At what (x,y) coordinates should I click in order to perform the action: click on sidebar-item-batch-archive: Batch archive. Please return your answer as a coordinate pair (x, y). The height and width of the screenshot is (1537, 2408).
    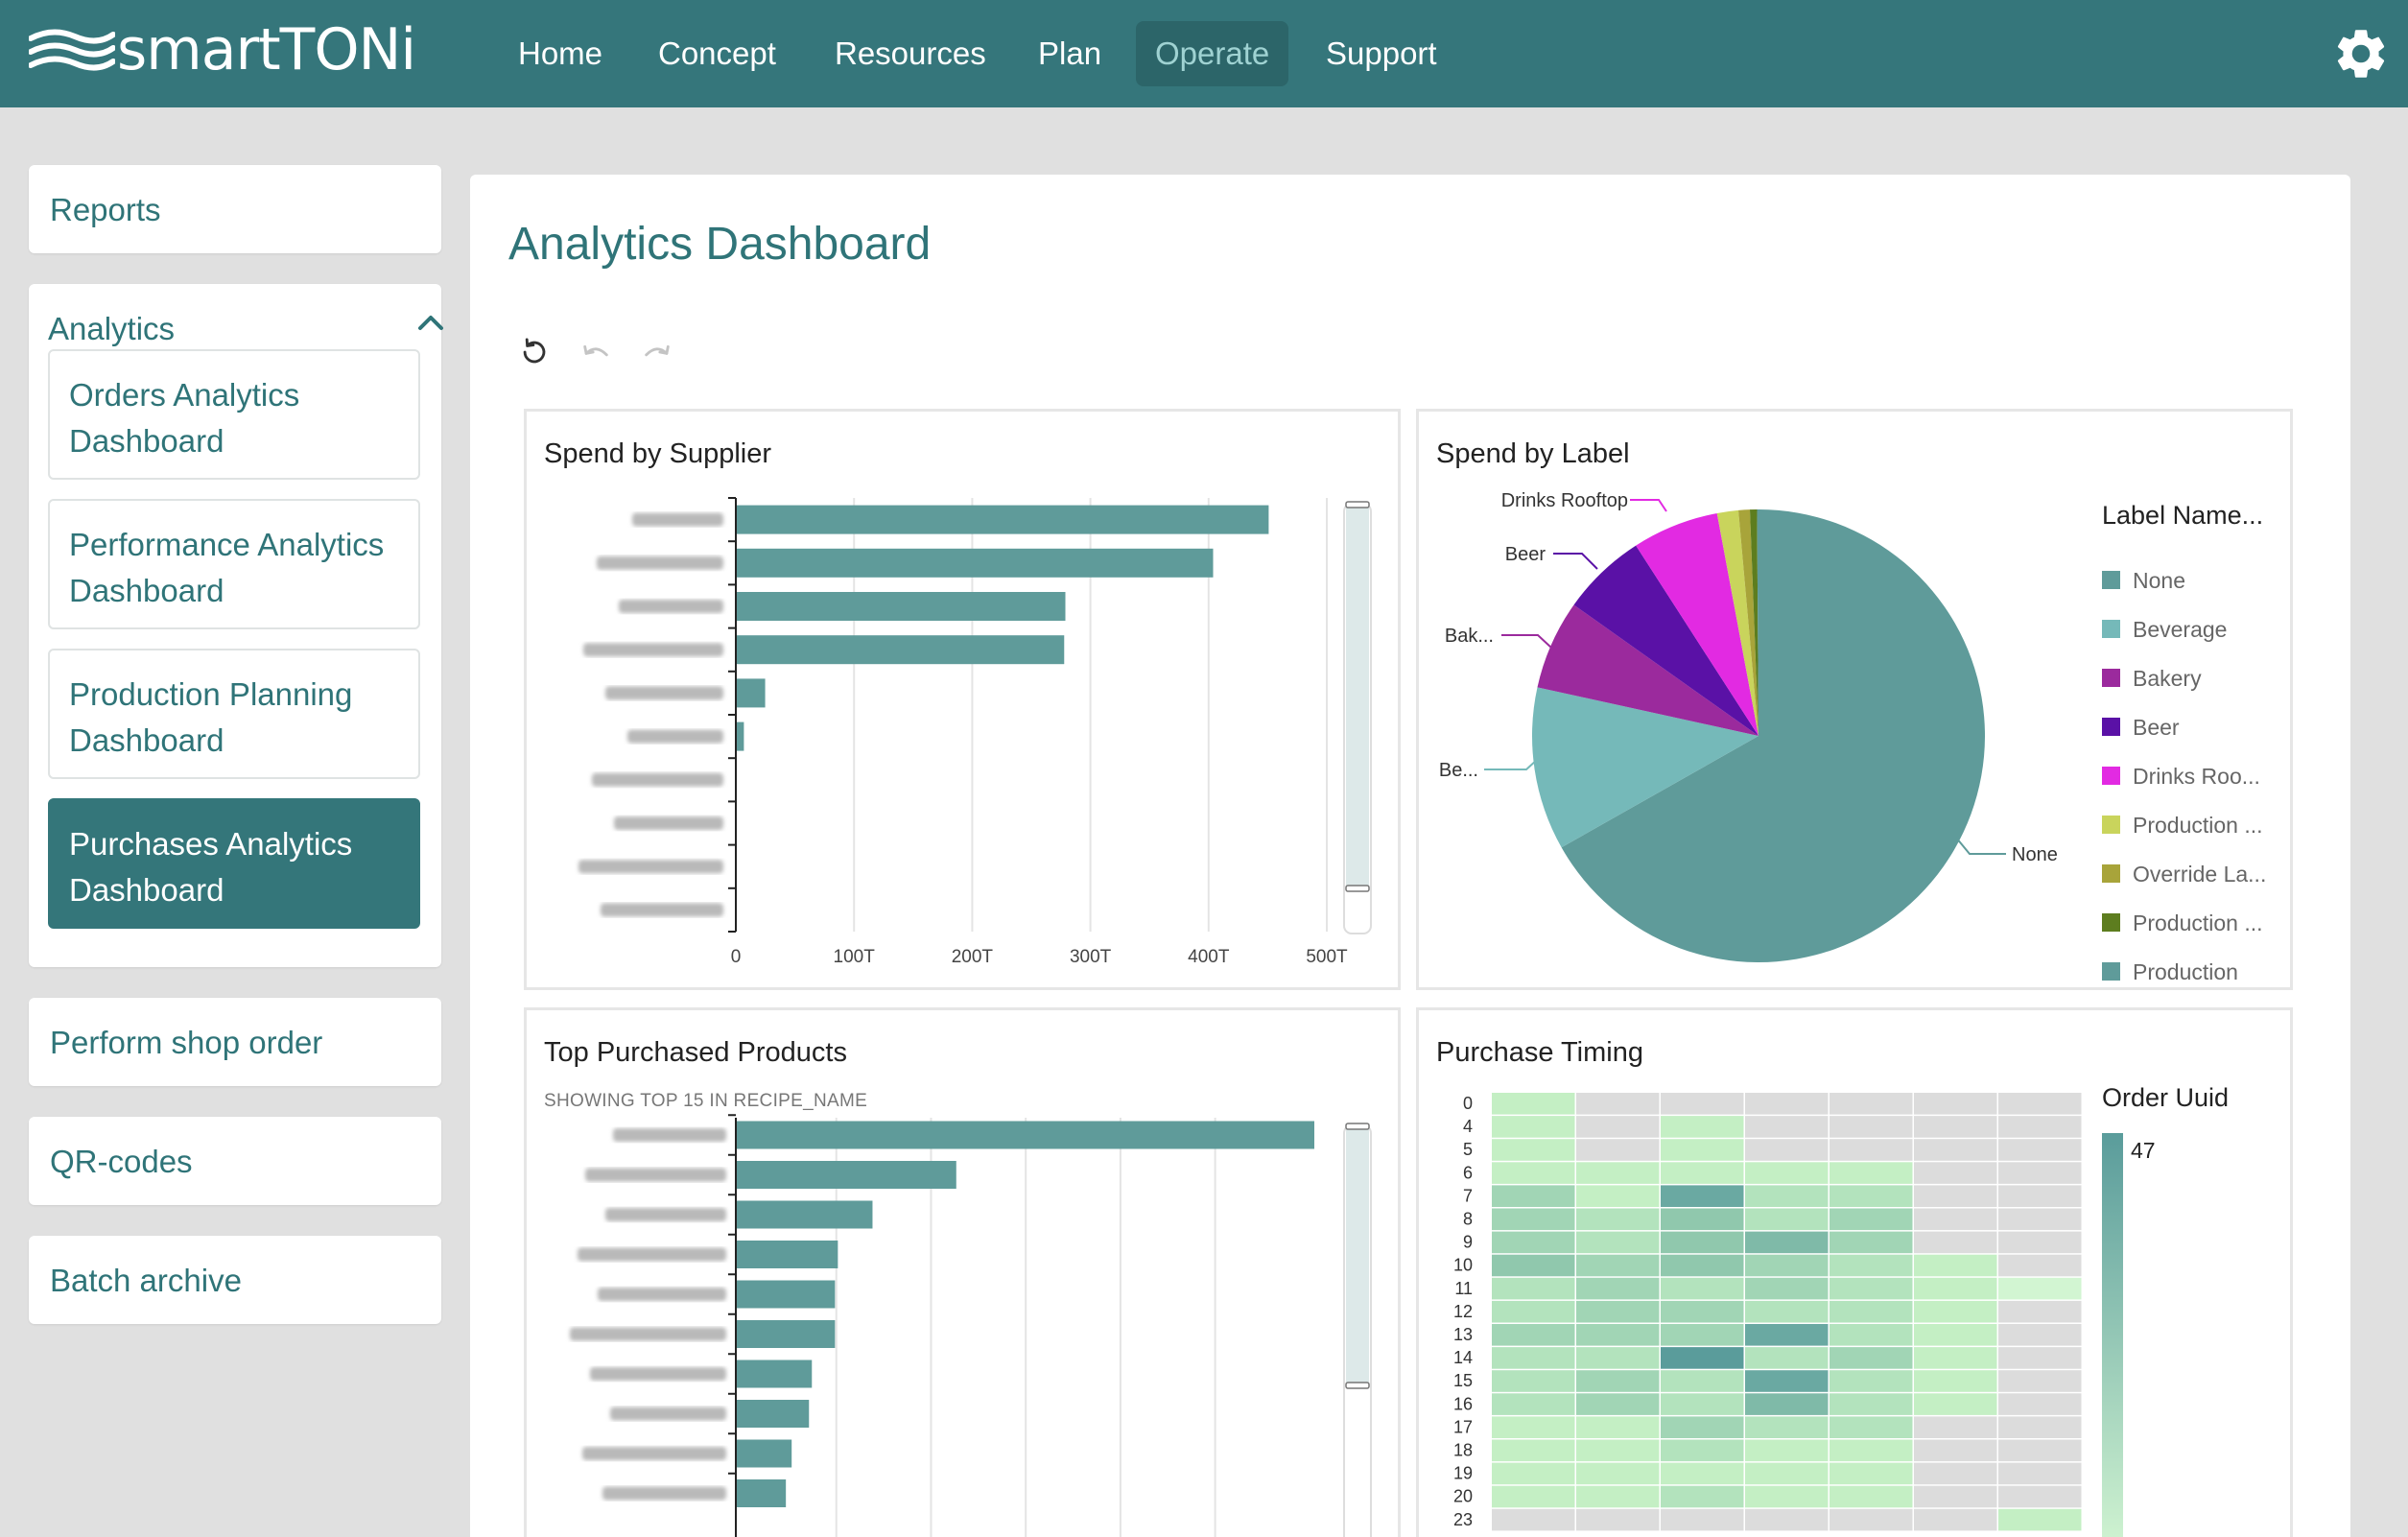
    Looking at the image, I should click on (146, 1280).